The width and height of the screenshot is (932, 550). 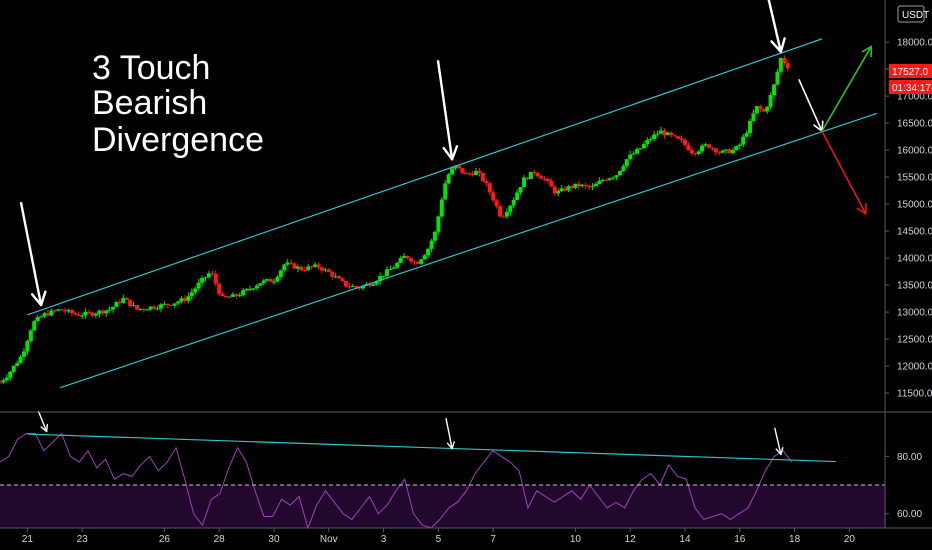 I want to click on time-tick-label: 14, so click(x=685, y=539).